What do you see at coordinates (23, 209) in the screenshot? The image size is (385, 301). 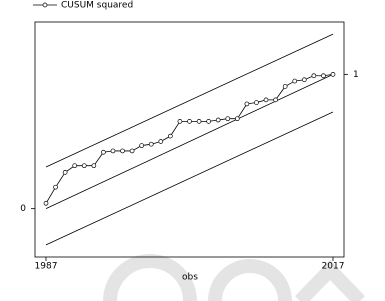 I see `y-tick-label: 0` at bounding box center [23, 209].